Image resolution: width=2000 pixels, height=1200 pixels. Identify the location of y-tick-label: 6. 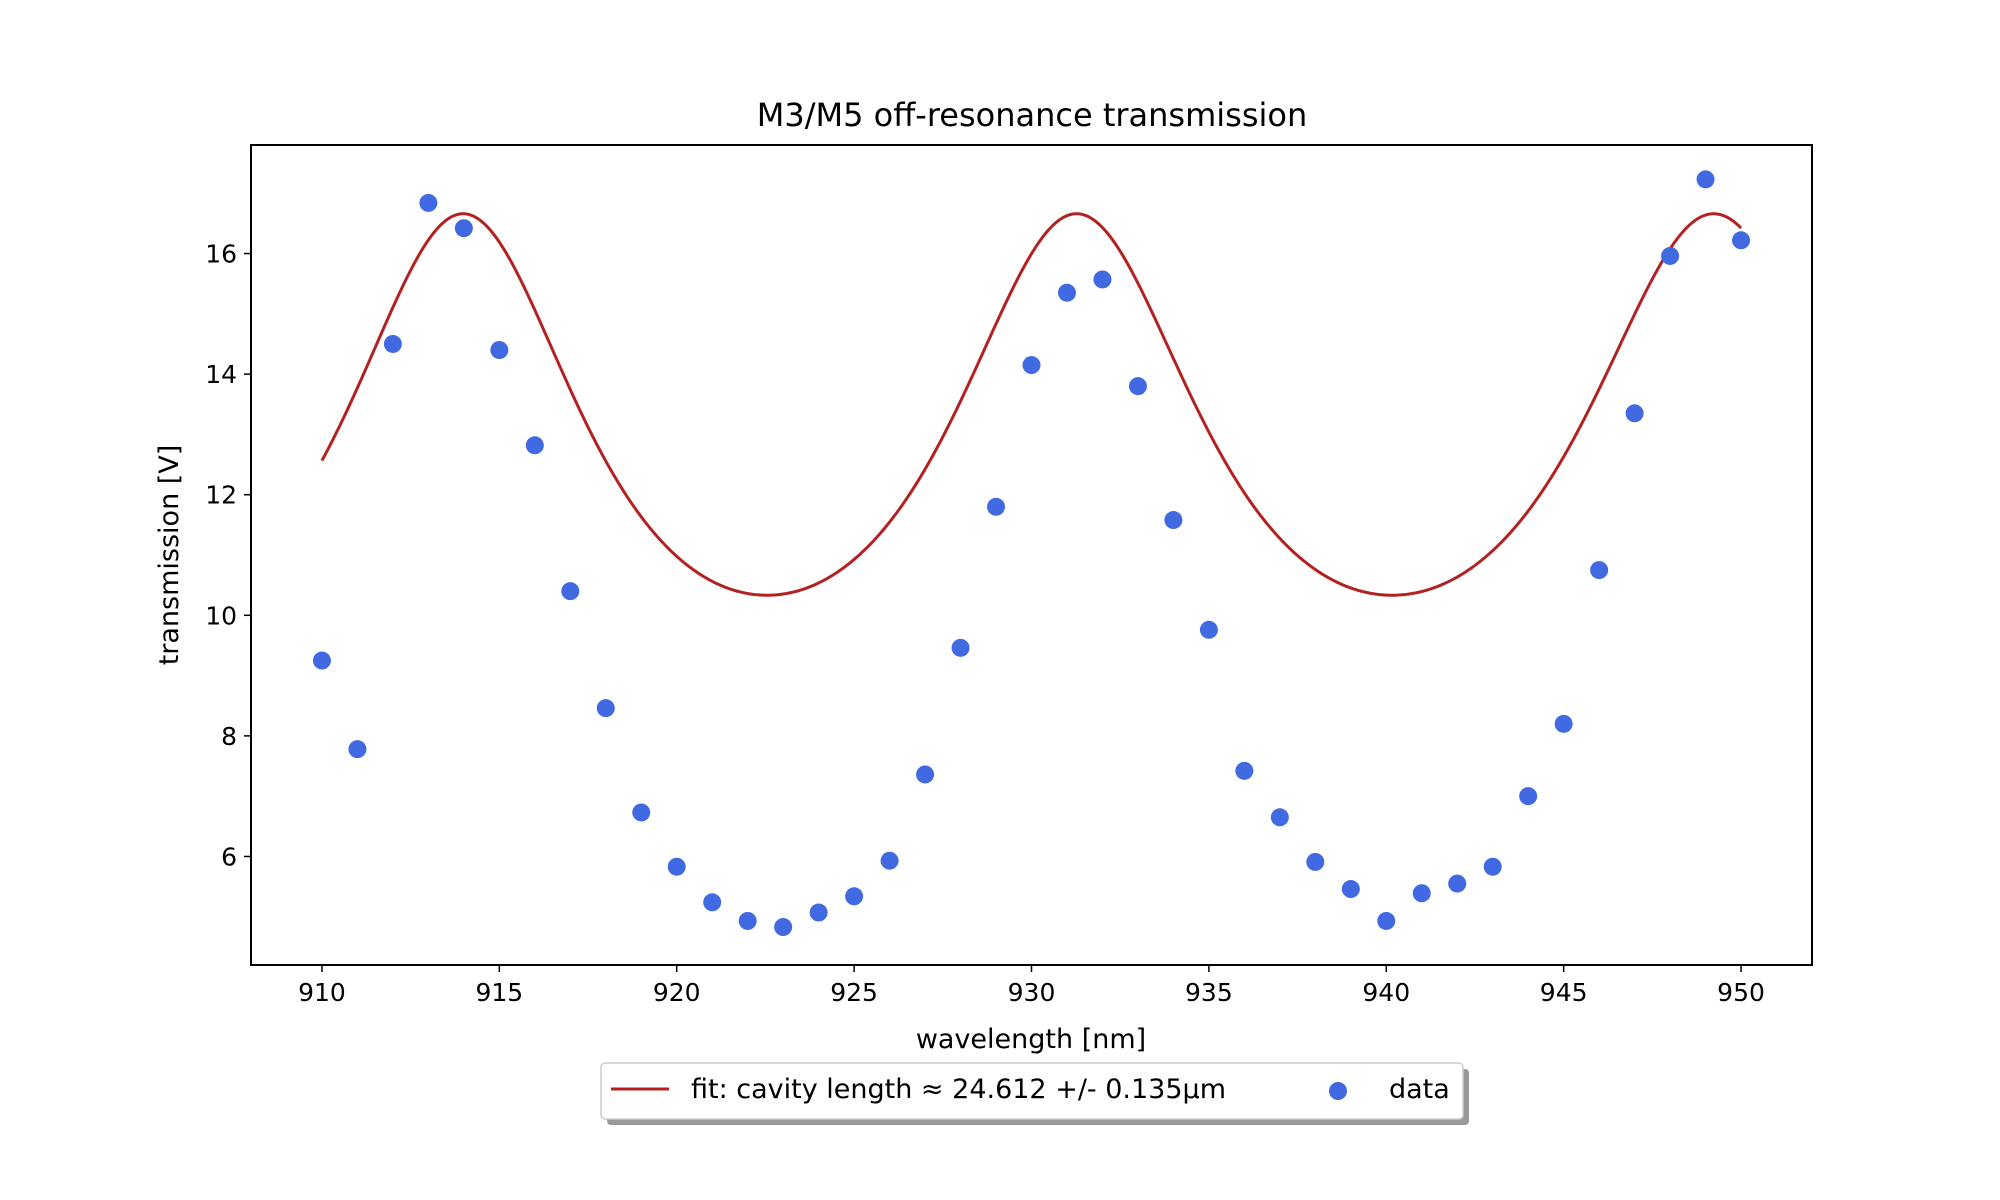
(229, 856).